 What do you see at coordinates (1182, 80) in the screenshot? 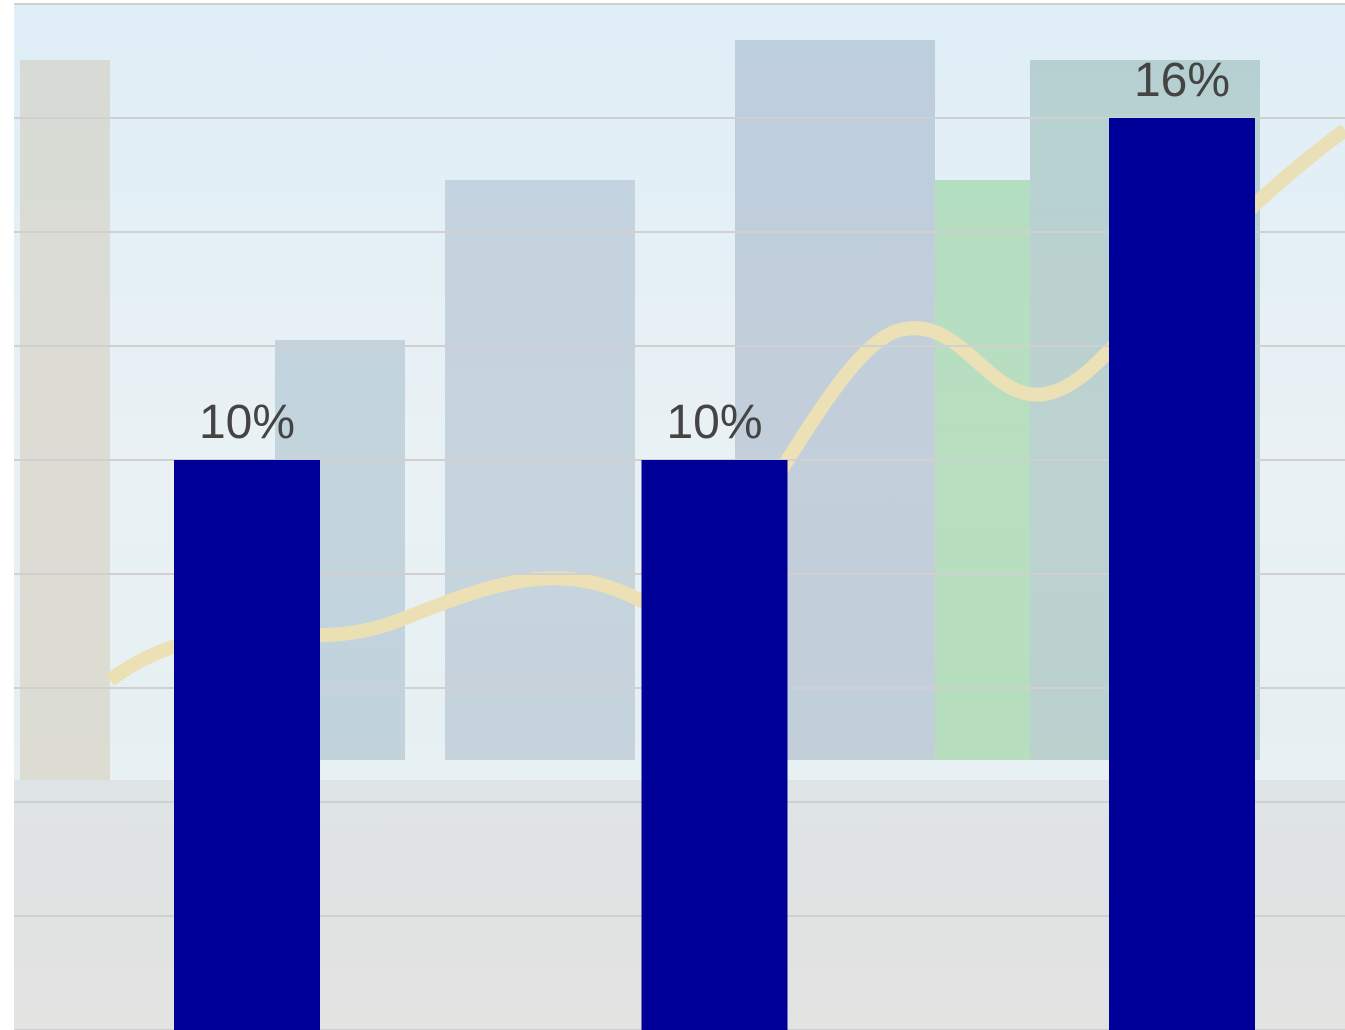
I see `data-label: 16%` at bounding box center [1182, 80].